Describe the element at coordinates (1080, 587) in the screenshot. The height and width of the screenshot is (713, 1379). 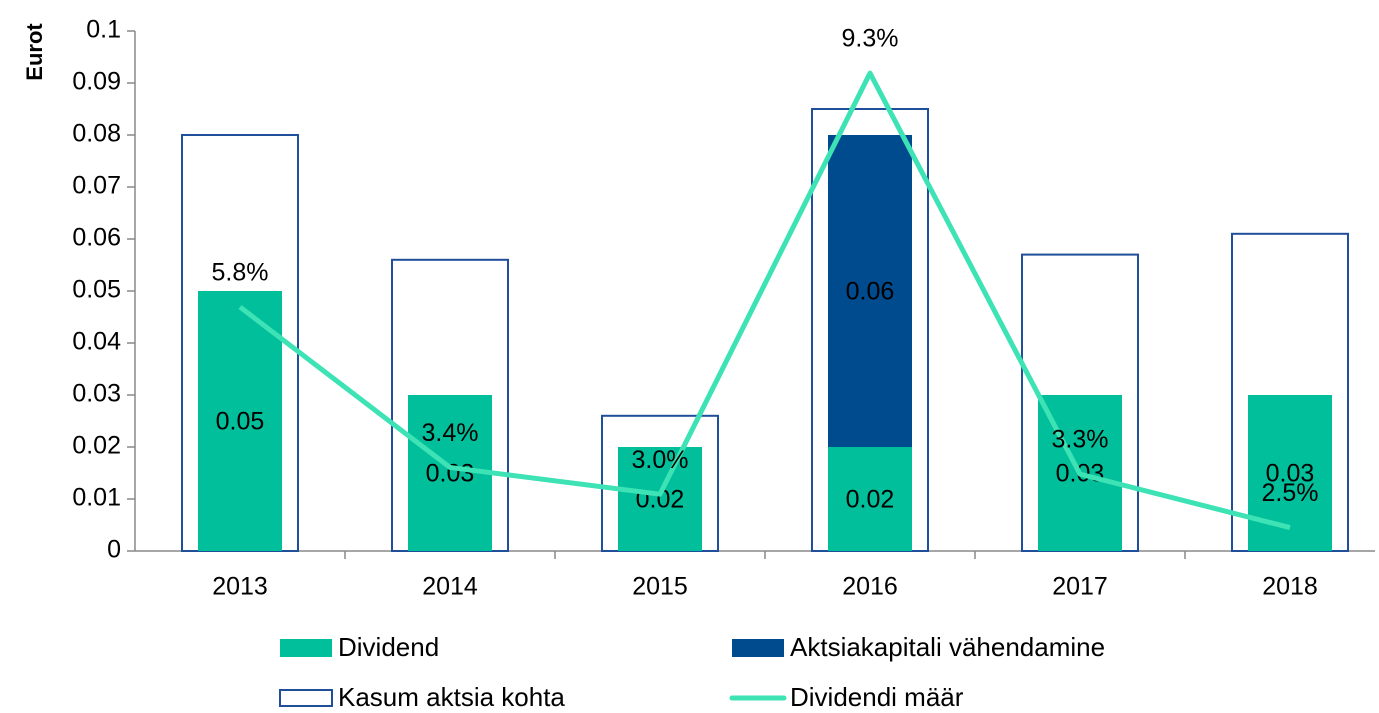
I see `x-tick-label: 2017` at that location.